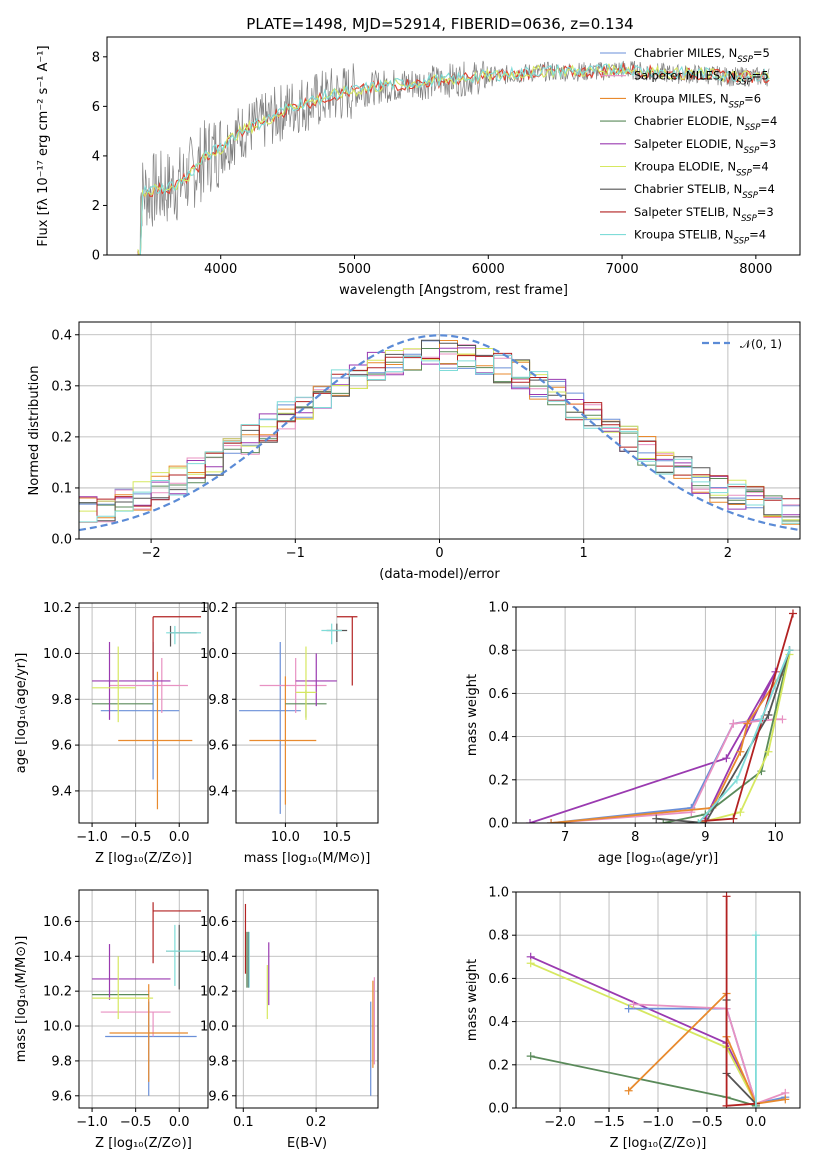 This screenshot has width=819, height=1170. Describe the element at coordinates (498, 824) in the screenshot. I see `y-tick-label: 0.0` at that location.